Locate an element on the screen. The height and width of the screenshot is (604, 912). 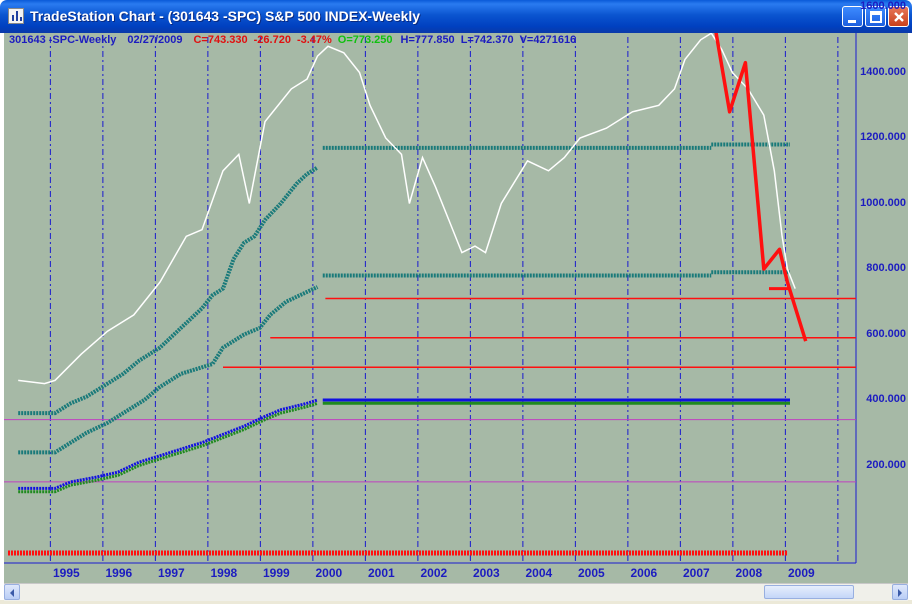
arrow-right-icon is located at coordinates (900, 593).